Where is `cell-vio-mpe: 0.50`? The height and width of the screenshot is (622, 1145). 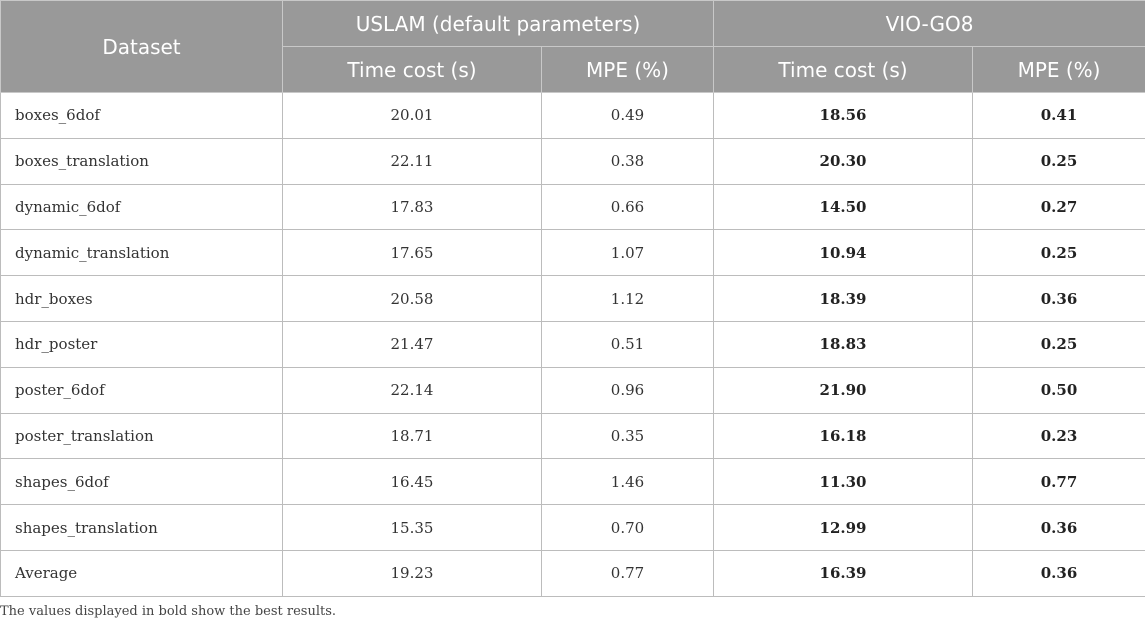 cell-vio-mpe: 0.50 is located at coordinates (1058, 390).